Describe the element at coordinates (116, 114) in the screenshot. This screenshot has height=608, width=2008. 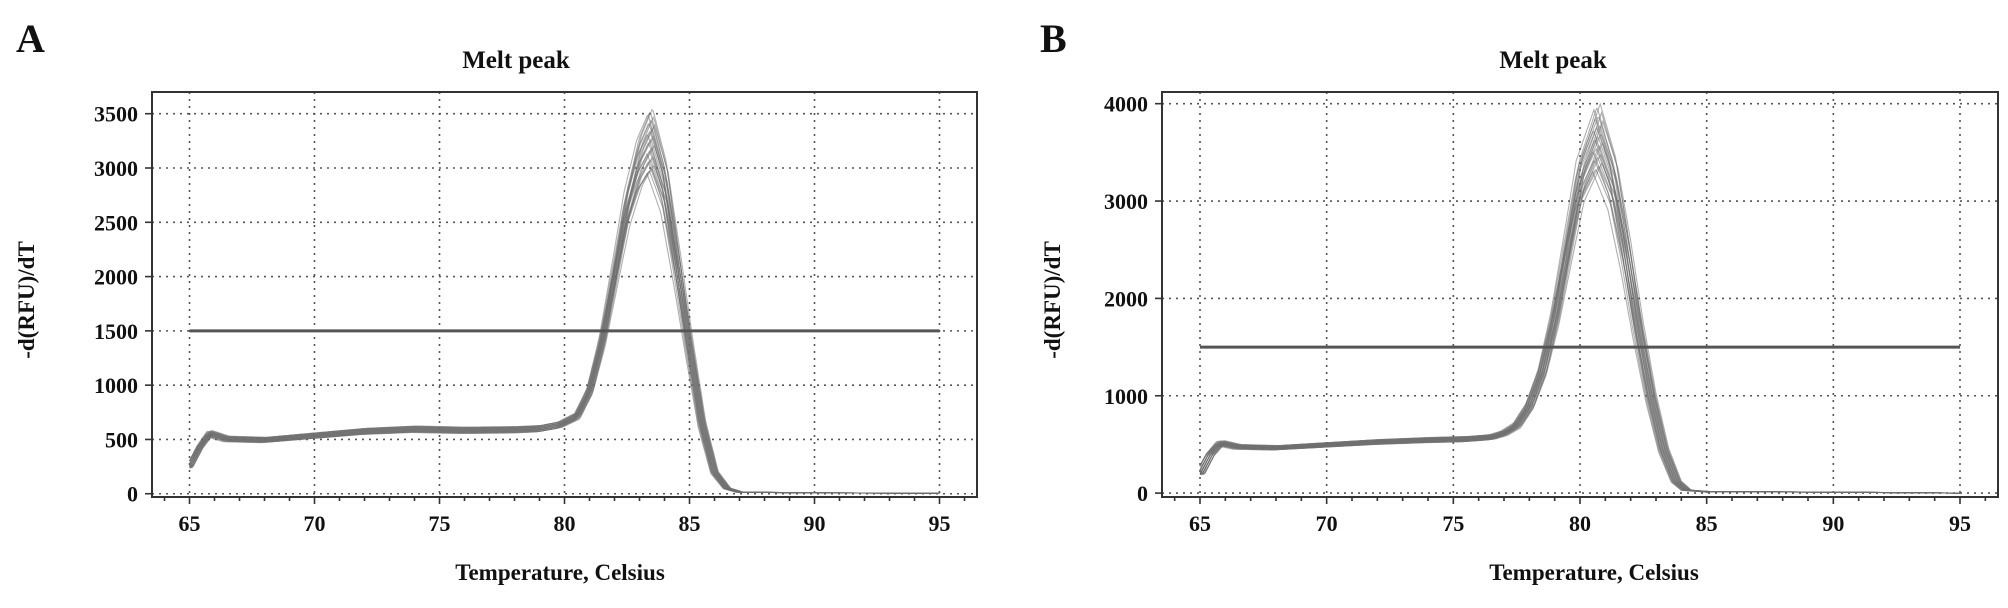
I see `y-tick-label: 3500` at that location.